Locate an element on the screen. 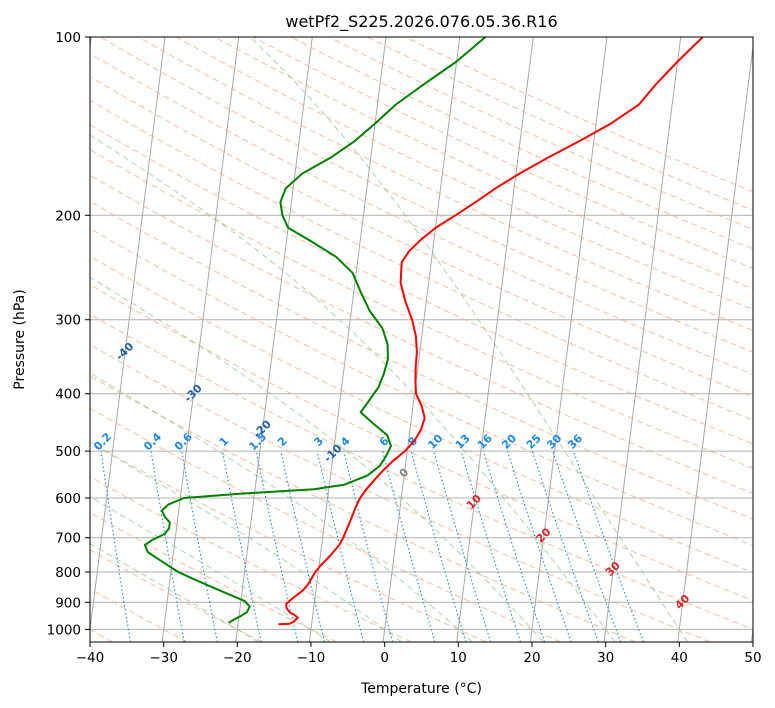  y-tick-label: 100 is located at coordinates (68, 38).